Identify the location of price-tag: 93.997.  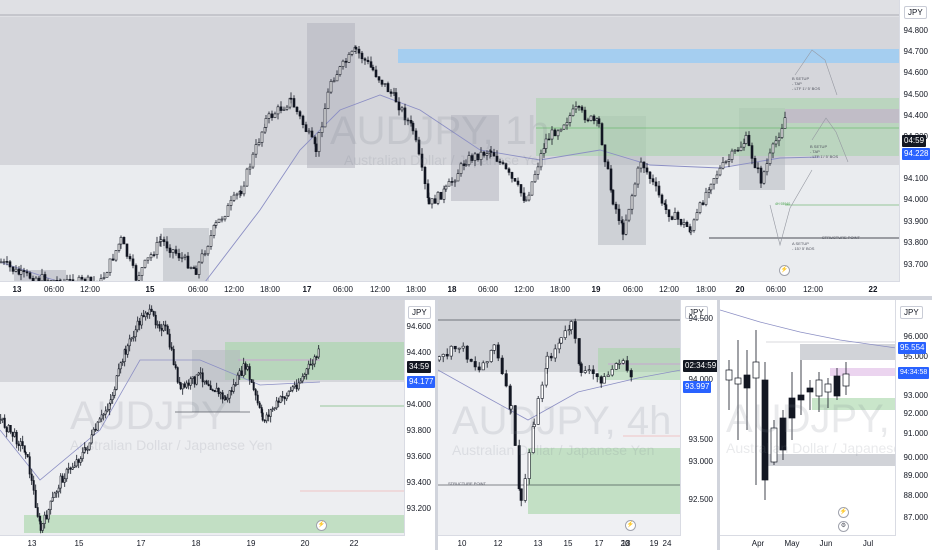
(697, 387).